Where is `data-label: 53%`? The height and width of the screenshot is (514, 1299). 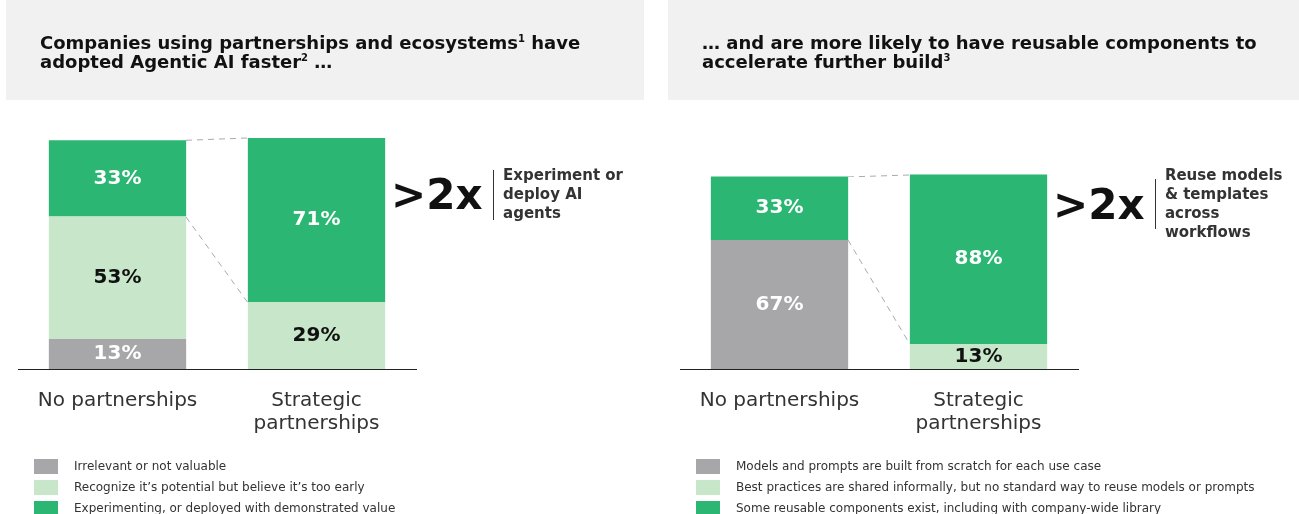
data-label: 53% is located at coordinates (117, 275).